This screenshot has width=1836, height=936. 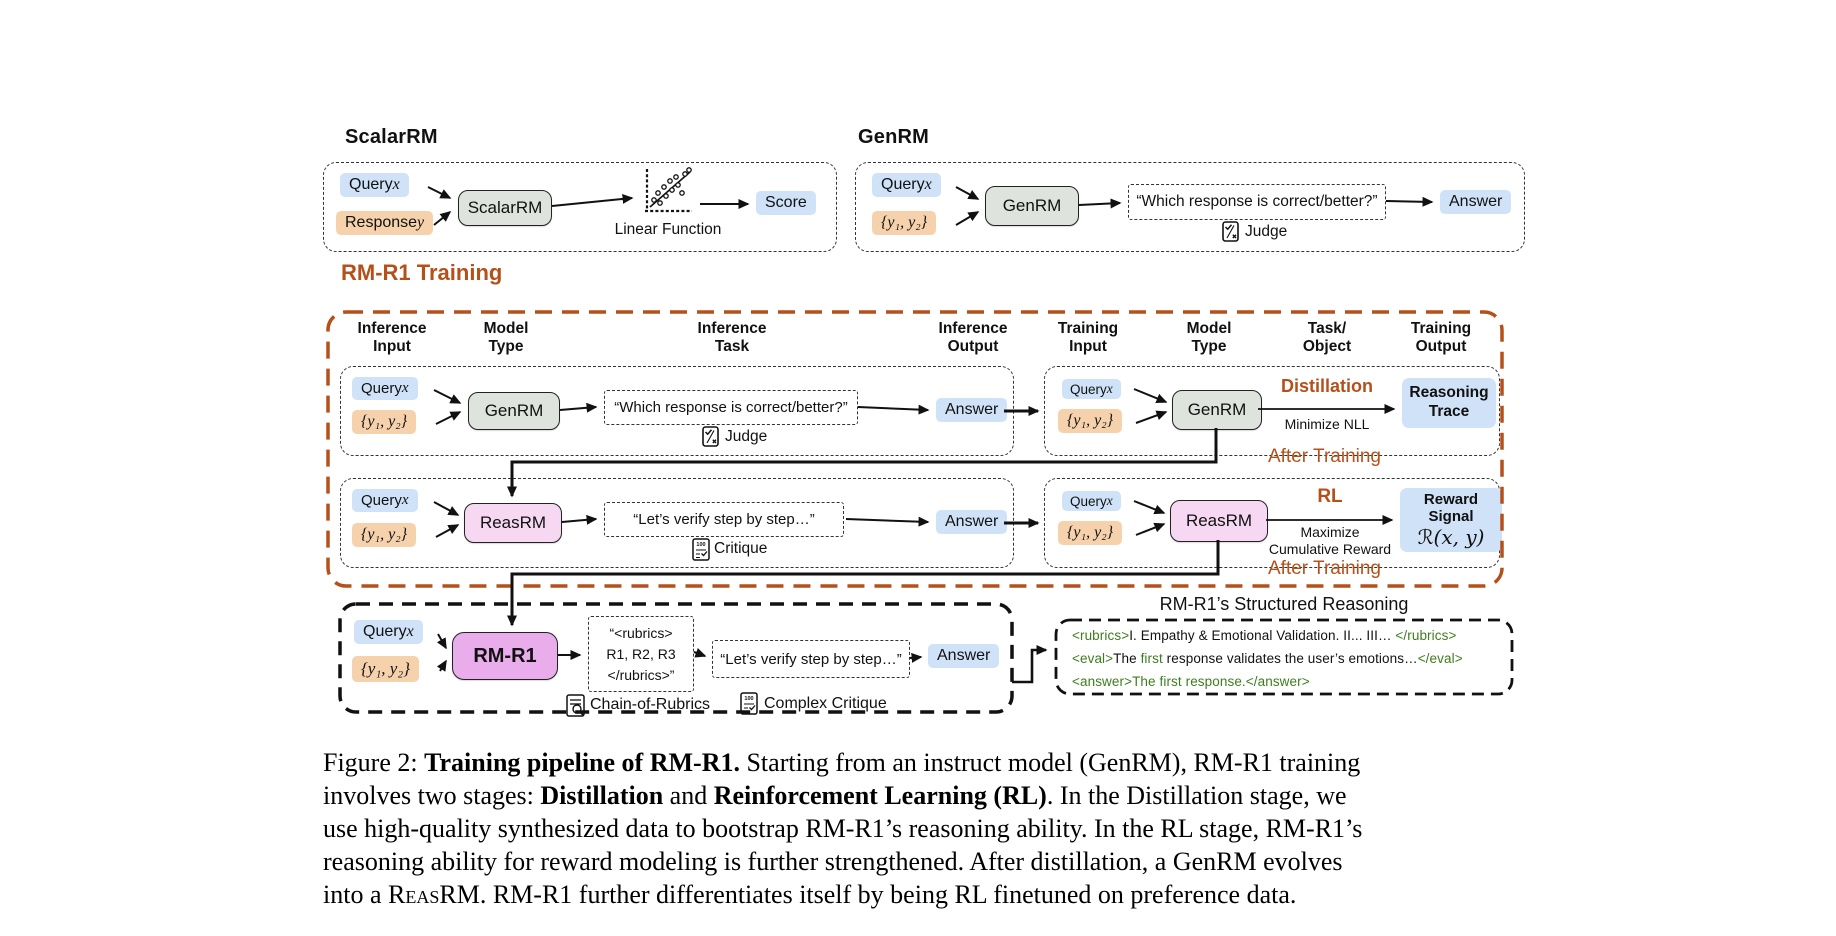 What do you see at coordinates (506, 346) in the screenshot?
I see `header-line: Type` at bounding box center [506, 346].